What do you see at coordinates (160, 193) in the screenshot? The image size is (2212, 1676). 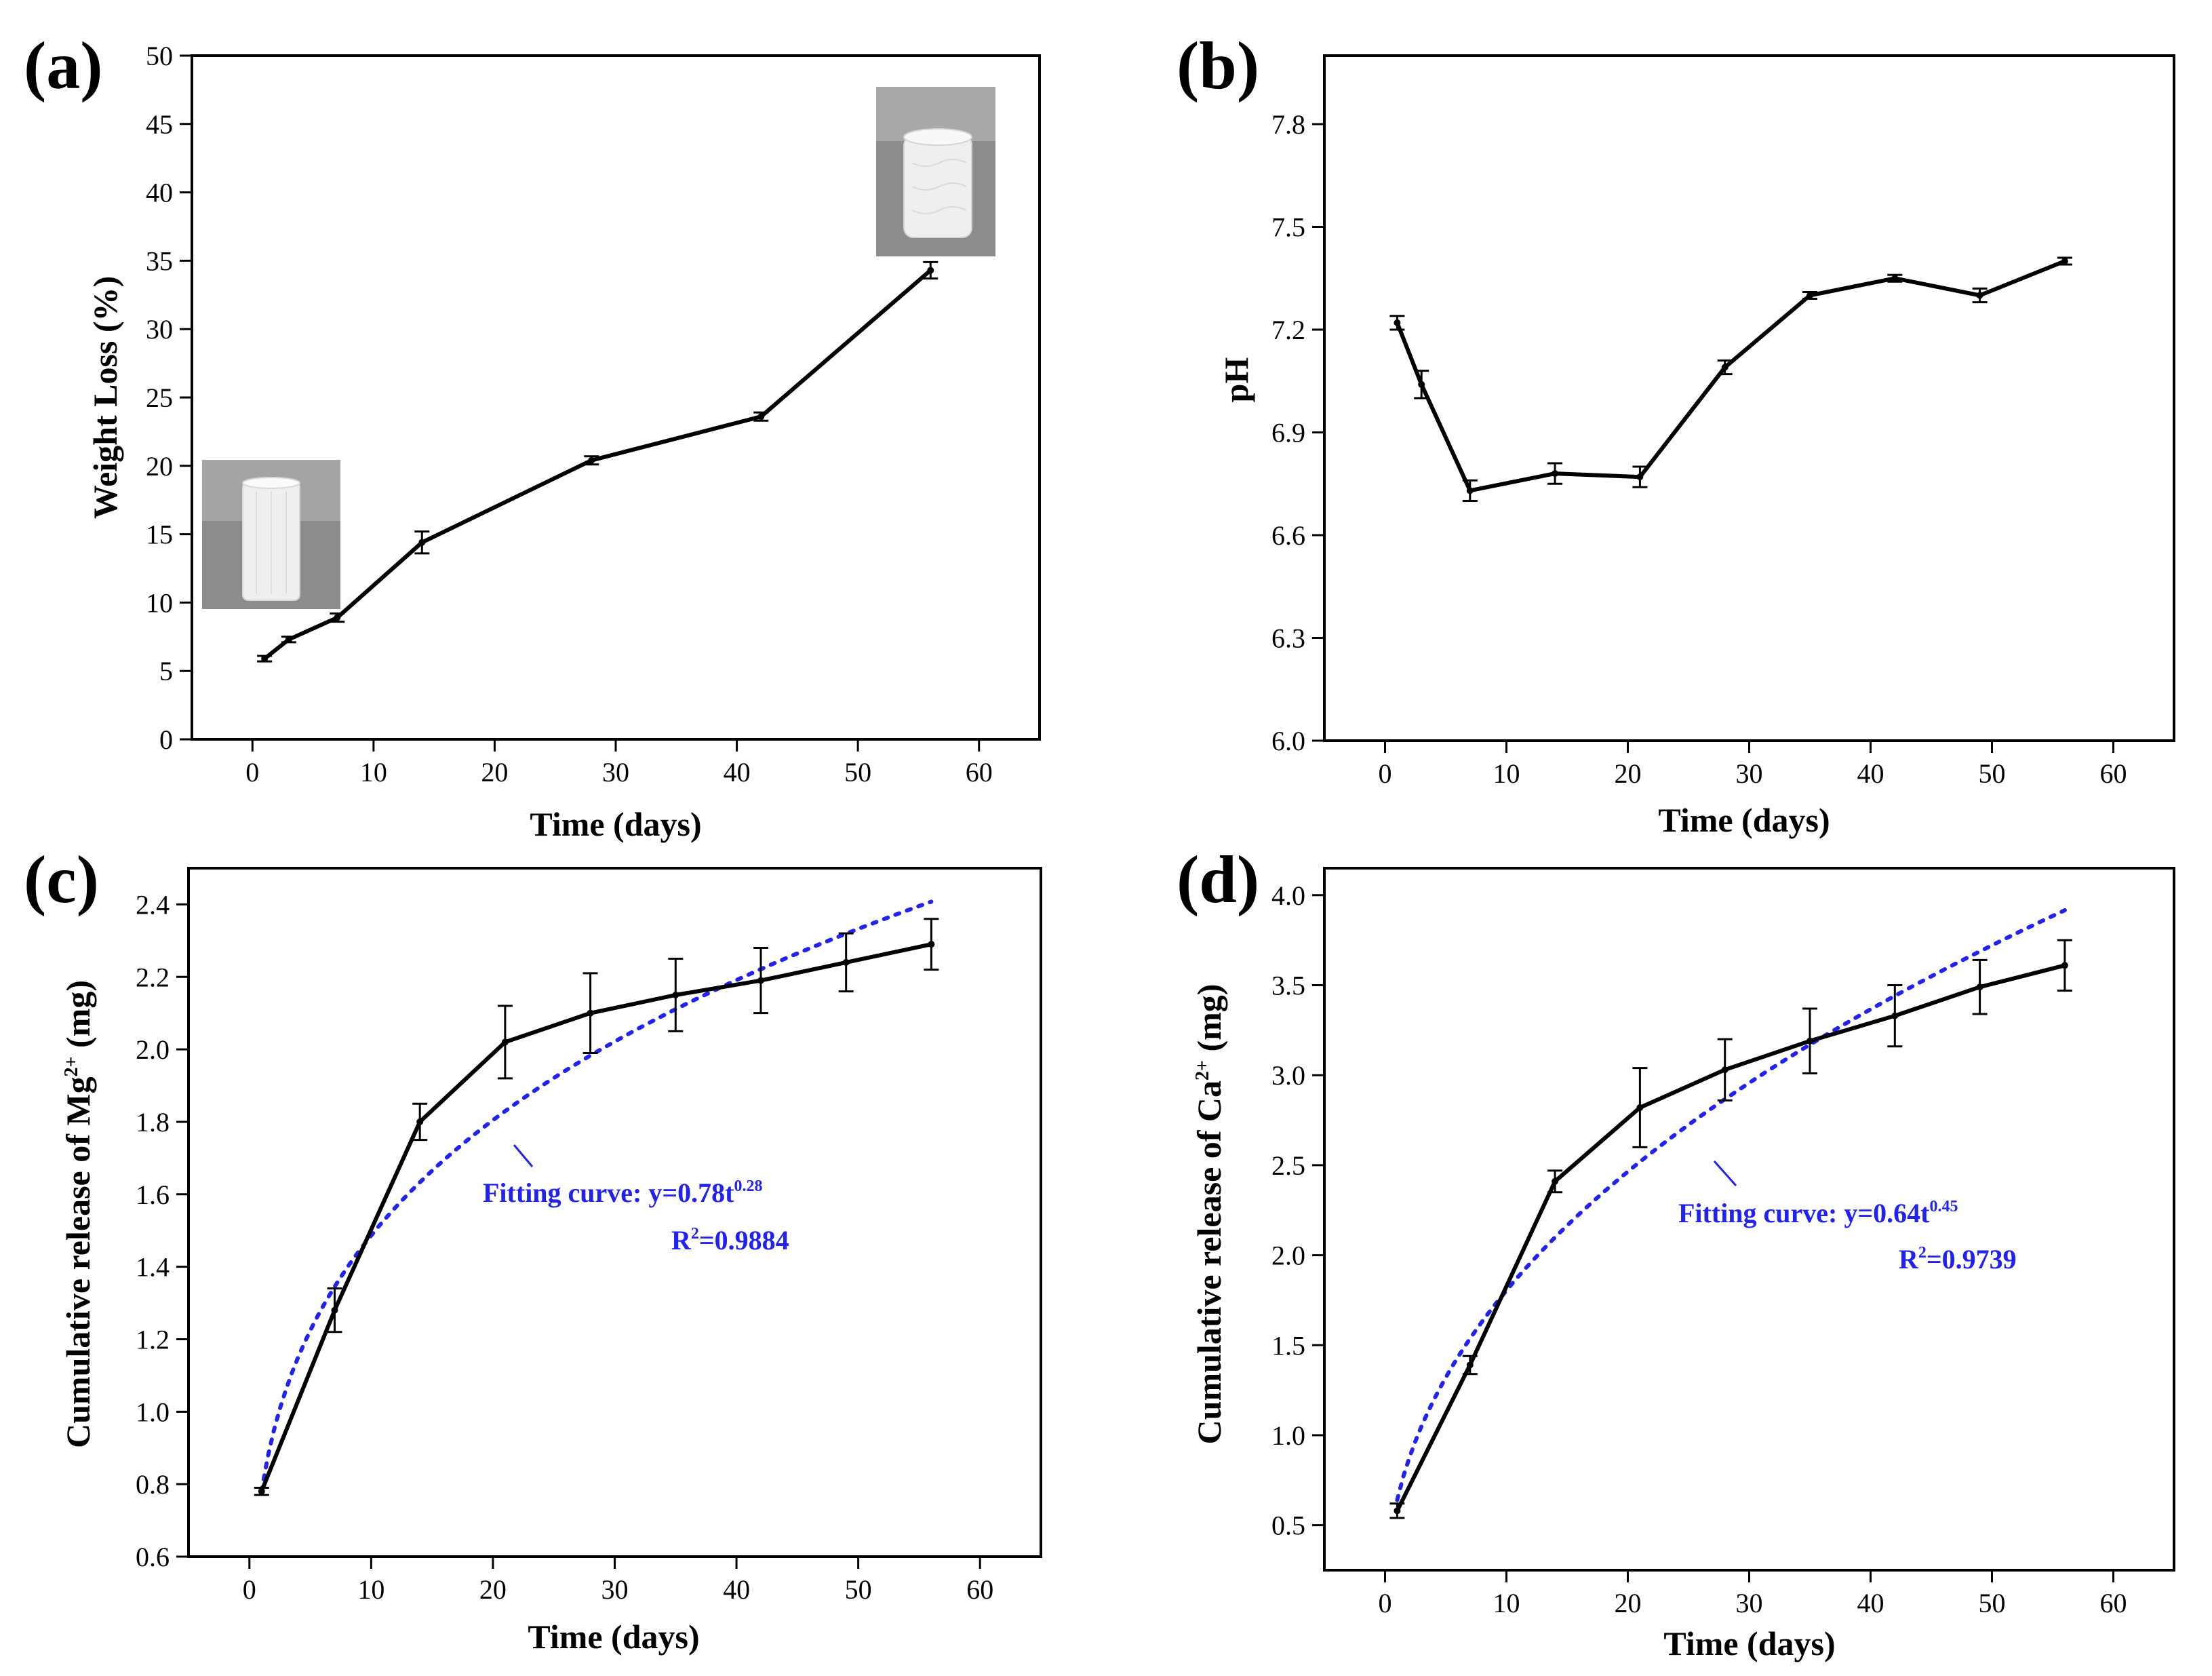 I see `y-tick-label: 40` at bounding box center [160, 193].